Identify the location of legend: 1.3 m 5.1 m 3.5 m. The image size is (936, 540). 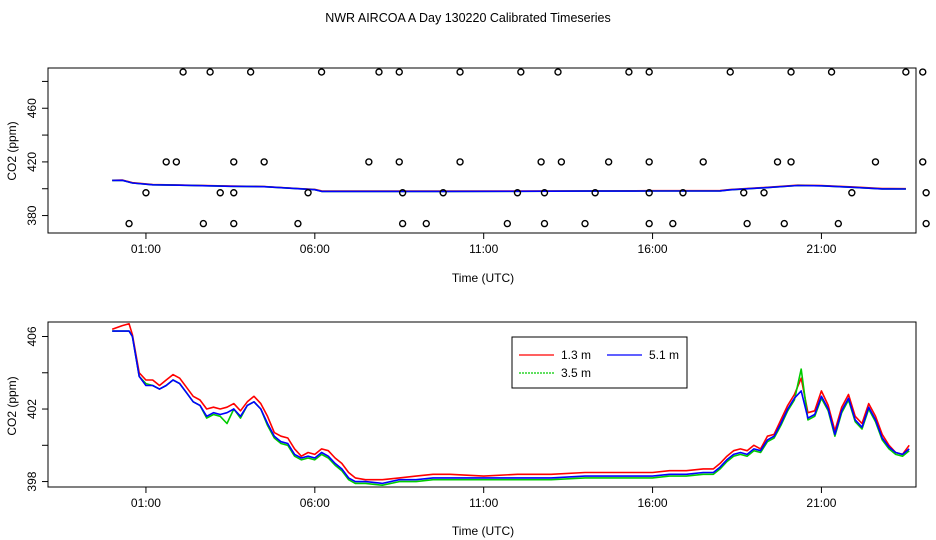
(599, 362).